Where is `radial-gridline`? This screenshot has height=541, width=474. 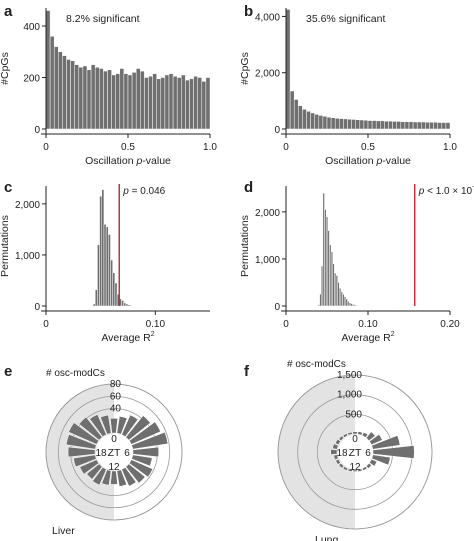 radial-gridline is located at coordinates (114, 452).